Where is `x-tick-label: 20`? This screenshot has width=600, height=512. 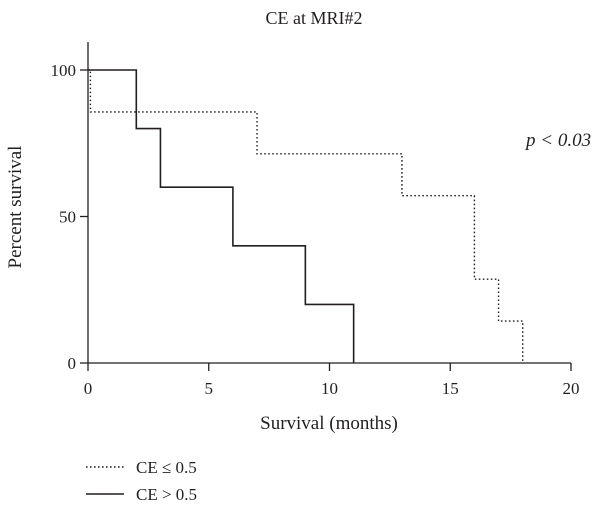 x-tick-label: 20 is located at coordinates (571, 388).